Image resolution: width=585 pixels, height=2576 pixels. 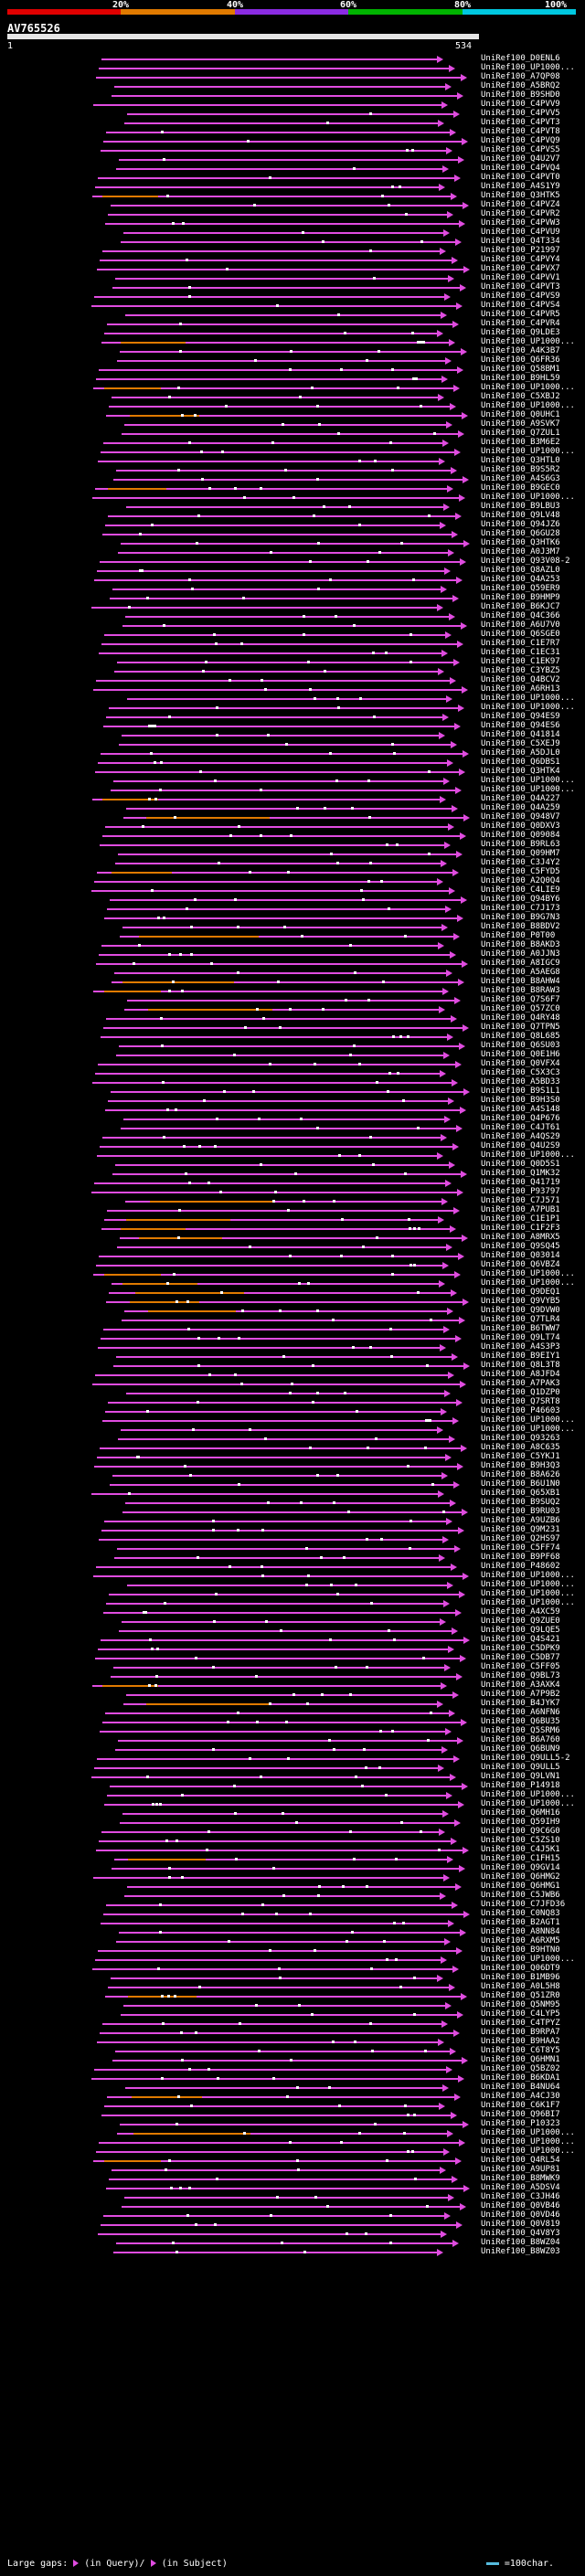 What do you see at coordinates (520, 1739) in the screenshot?
I see `hit-label: UniRef100_B6A760` at bounding box center [520, 1739].